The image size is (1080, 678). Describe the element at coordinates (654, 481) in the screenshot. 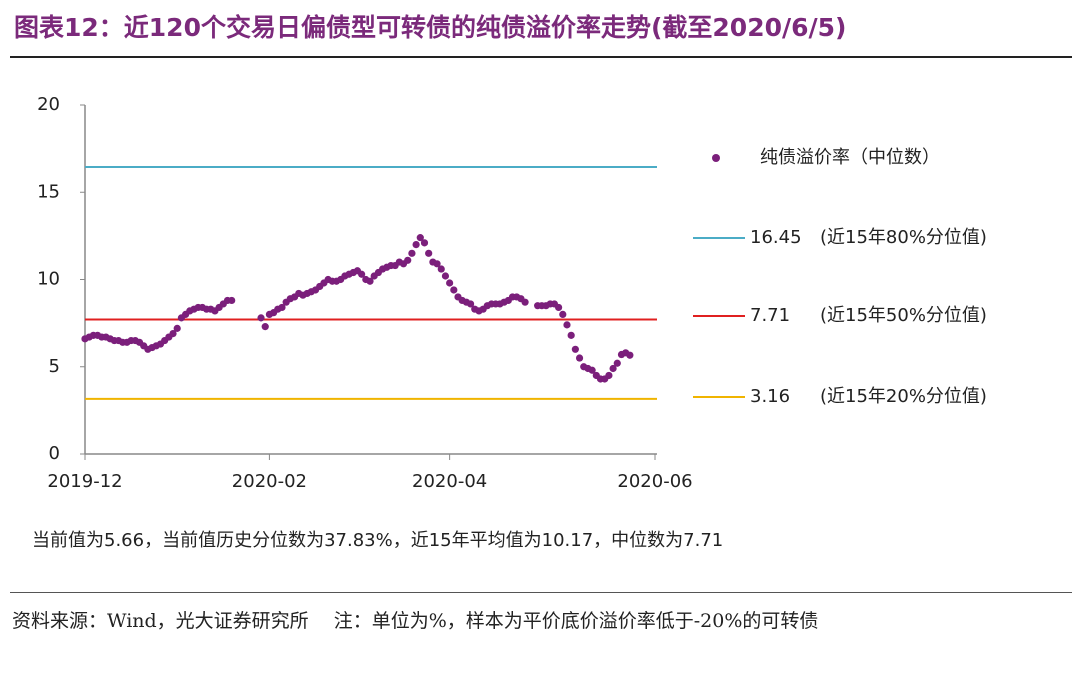

I see `x-tick-label: 2020-06` at that location.